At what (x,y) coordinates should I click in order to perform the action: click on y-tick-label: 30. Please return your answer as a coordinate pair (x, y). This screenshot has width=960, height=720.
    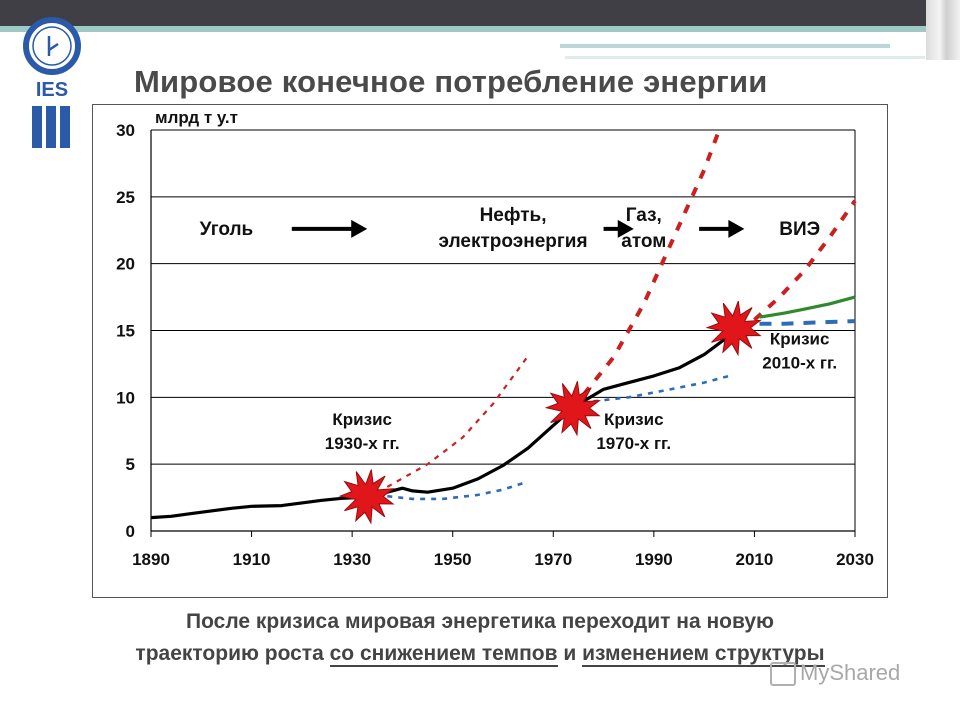
    Looking at the image, I should click on (125, 130).